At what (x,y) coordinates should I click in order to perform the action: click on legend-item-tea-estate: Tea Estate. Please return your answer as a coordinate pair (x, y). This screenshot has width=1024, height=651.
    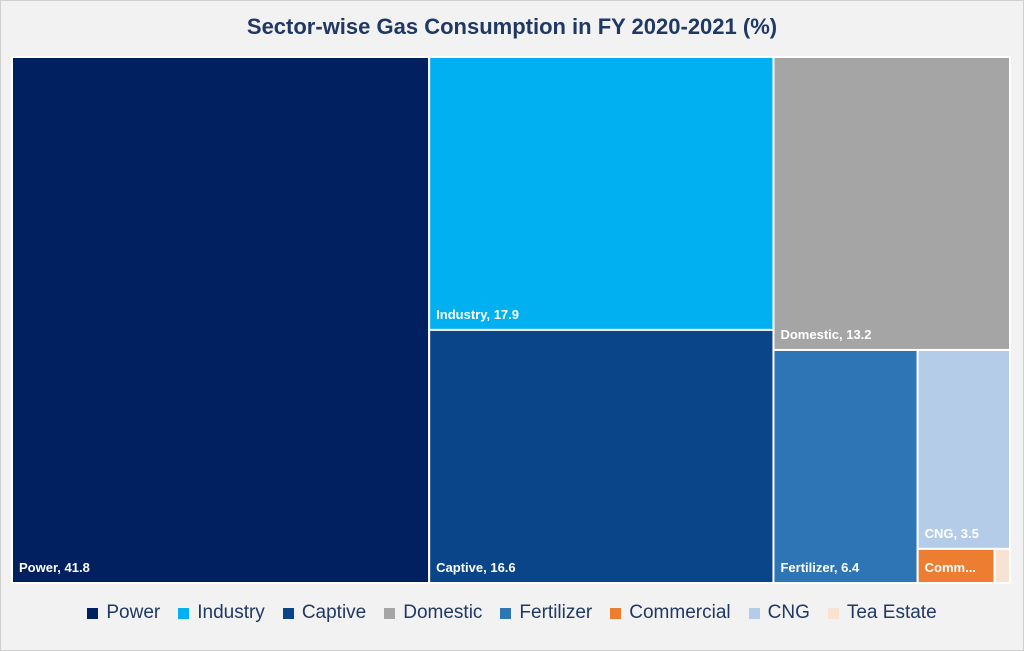
    Looking at the image, I should click on (882, 613).